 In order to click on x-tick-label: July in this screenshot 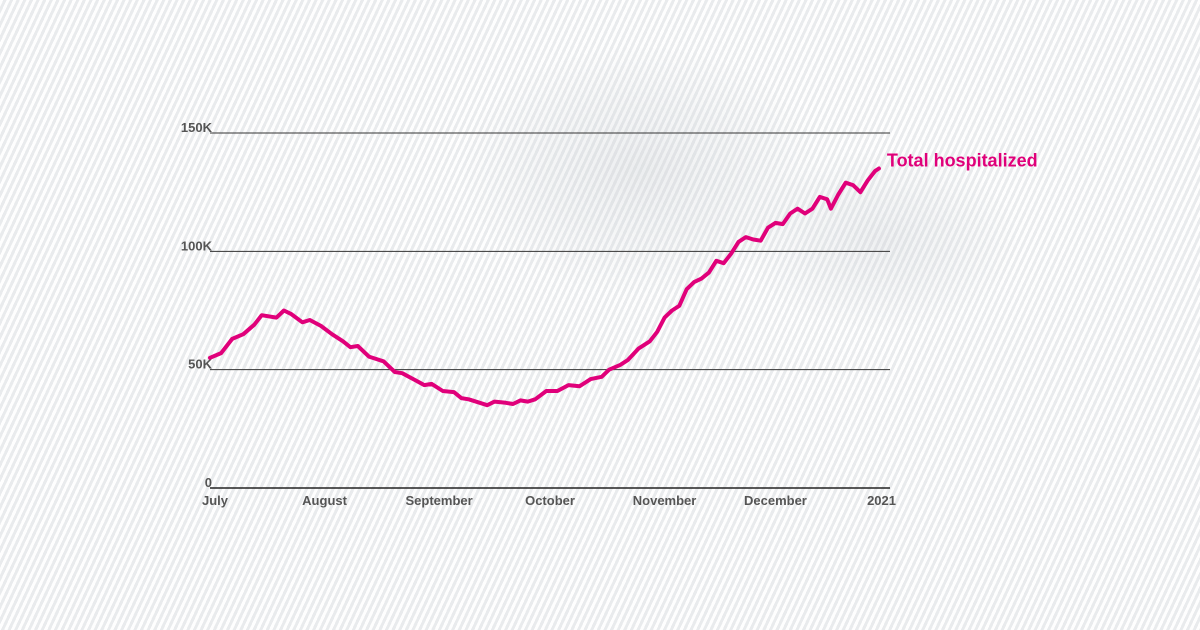, I will do `click(215, 500)`.